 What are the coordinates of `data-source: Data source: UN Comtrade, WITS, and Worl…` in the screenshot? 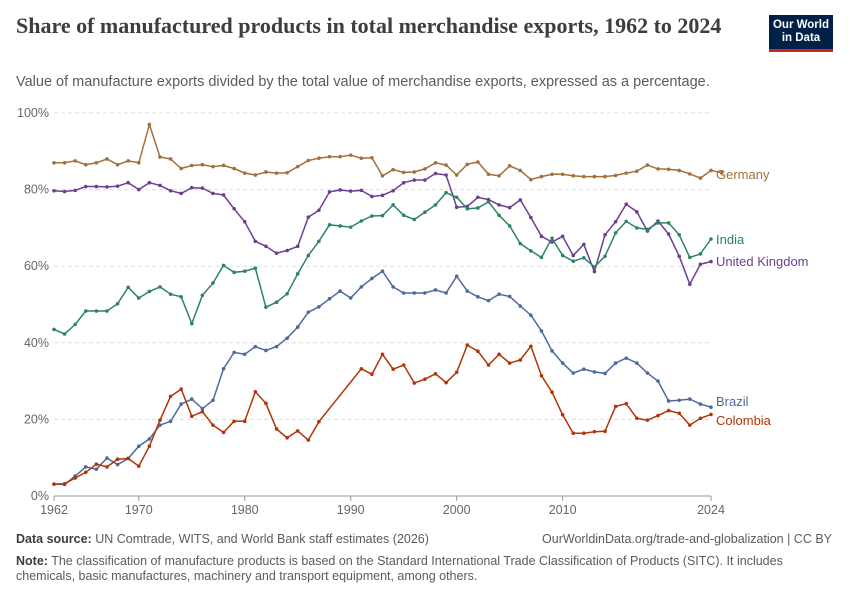 It's located at (222, 539).